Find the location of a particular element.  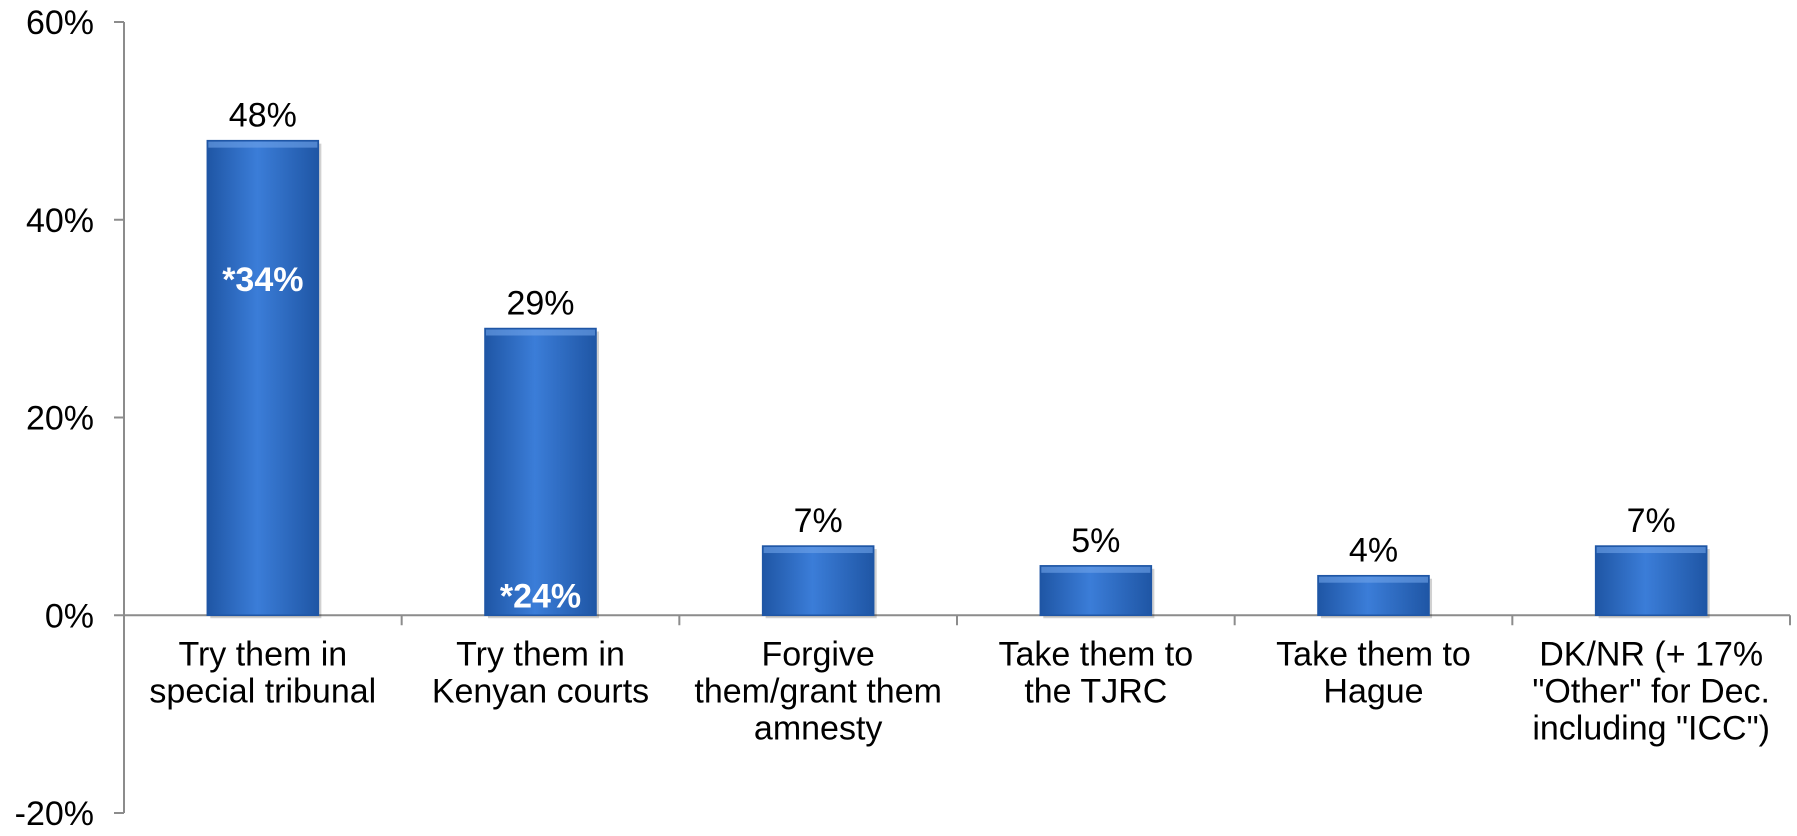

x-tick-label-line: the TJRC is located at coordinates (1095, 691).